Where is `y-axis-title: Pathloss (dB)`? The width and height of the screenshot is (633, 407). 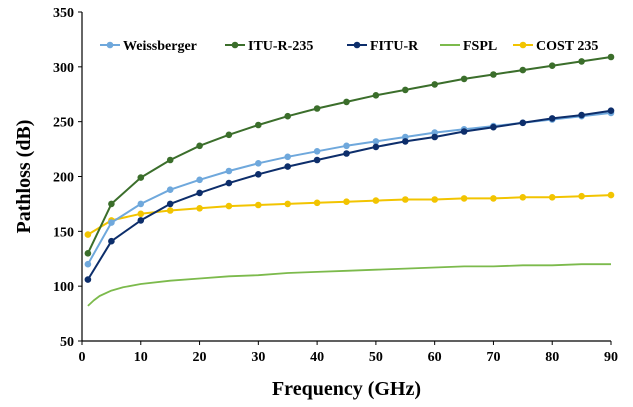
y-axis-title: Pathloss (dB) is located at coordinates (24, 177).